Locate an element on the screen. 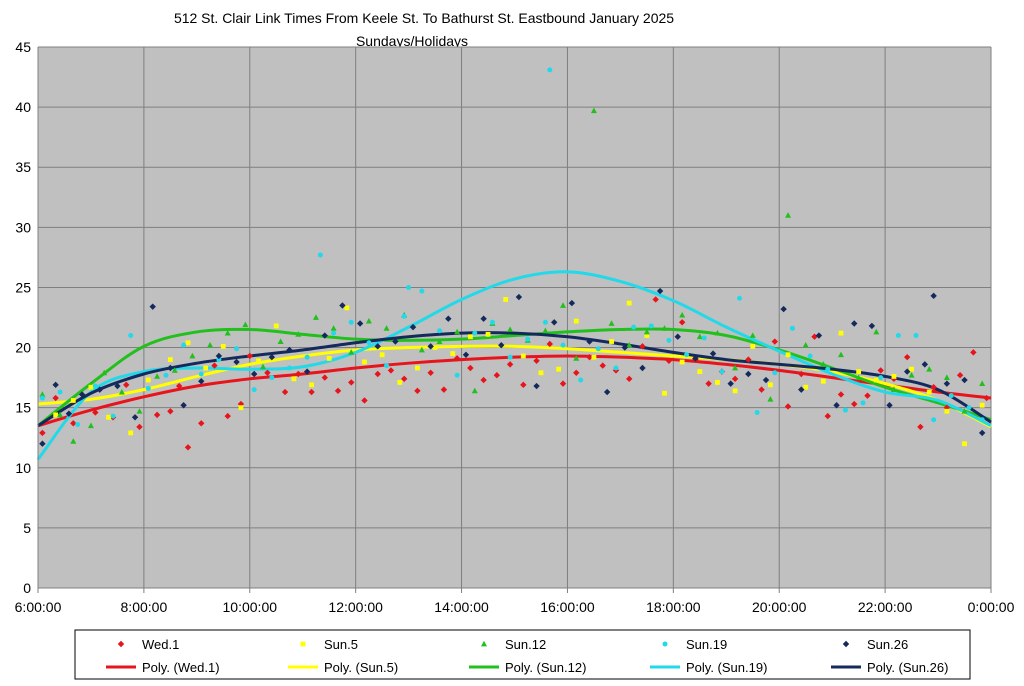 The width and height of the screenshot is (1024, 686). y-tick-label: 15 is located at coordinates (23, 408).